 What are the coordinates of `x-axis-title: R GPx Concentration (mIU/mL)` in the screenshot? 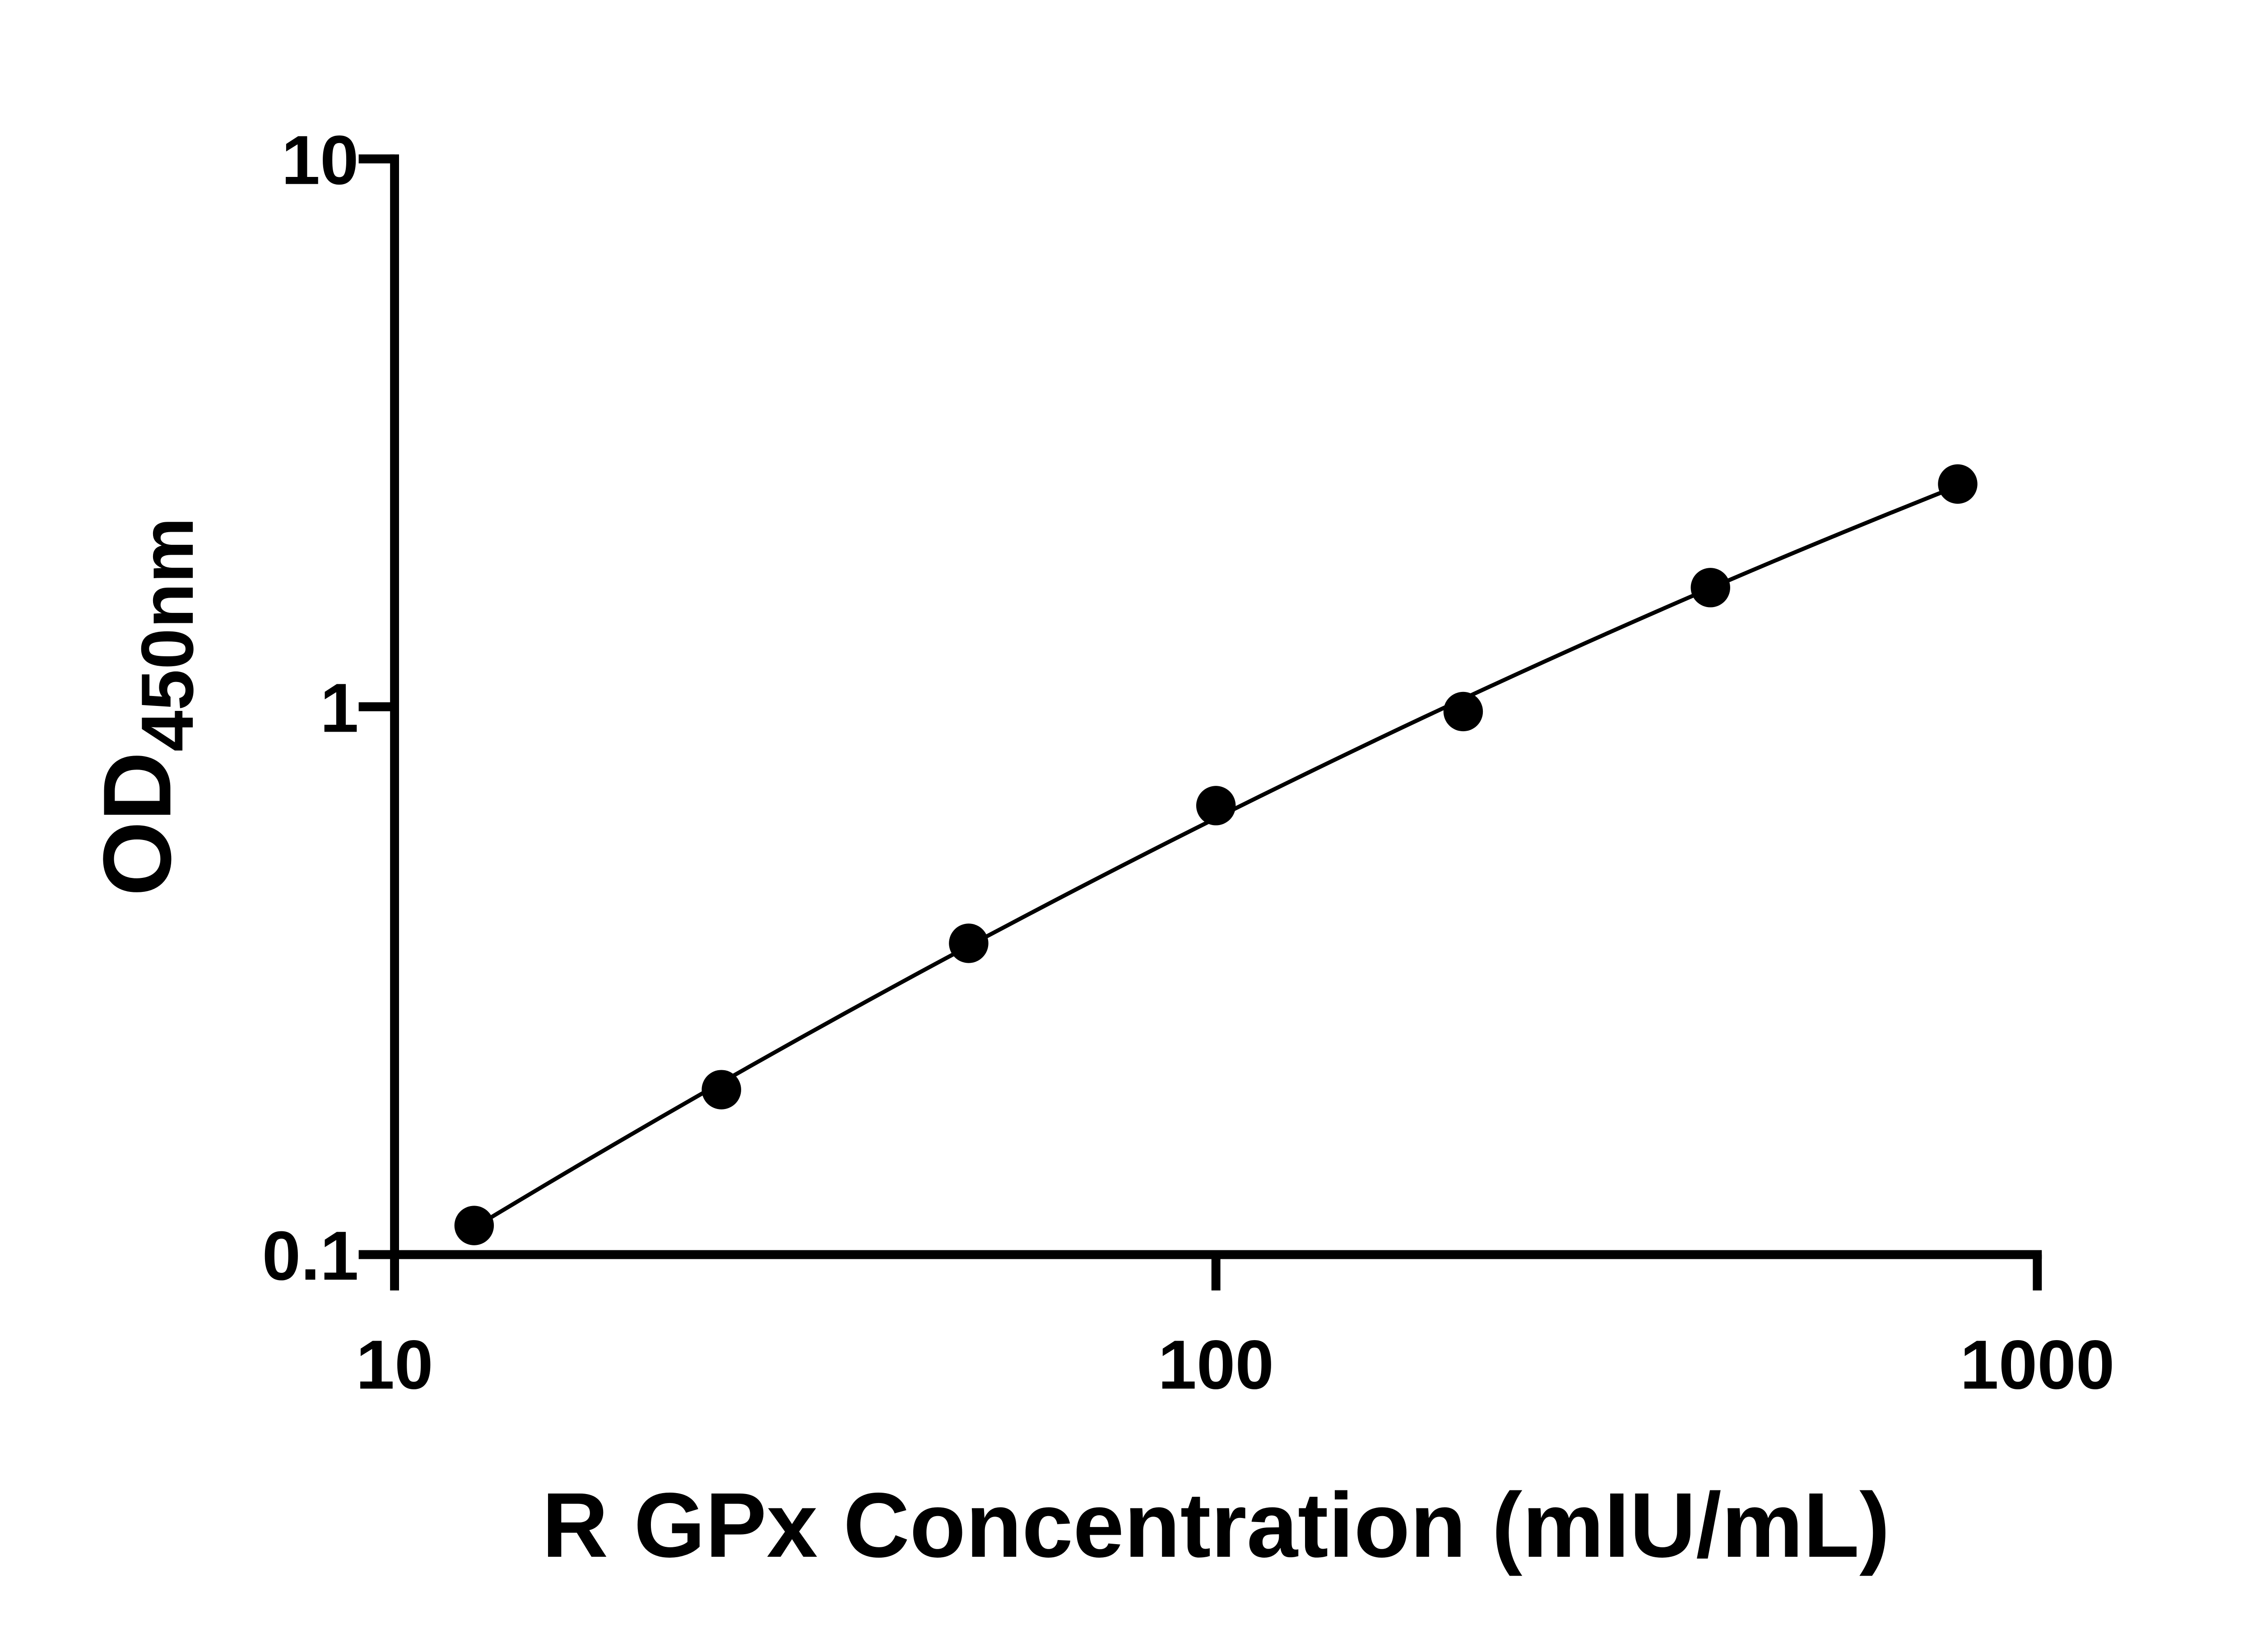 It's located at (1216, 1525).